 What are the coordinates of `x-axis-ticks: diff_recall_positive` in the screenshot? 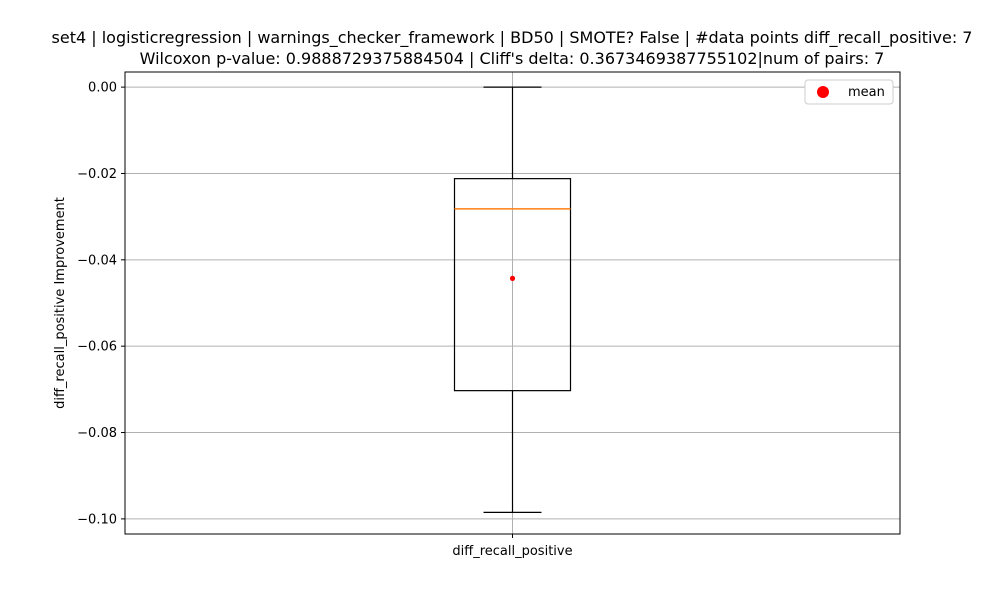 It's located at (512, 546).